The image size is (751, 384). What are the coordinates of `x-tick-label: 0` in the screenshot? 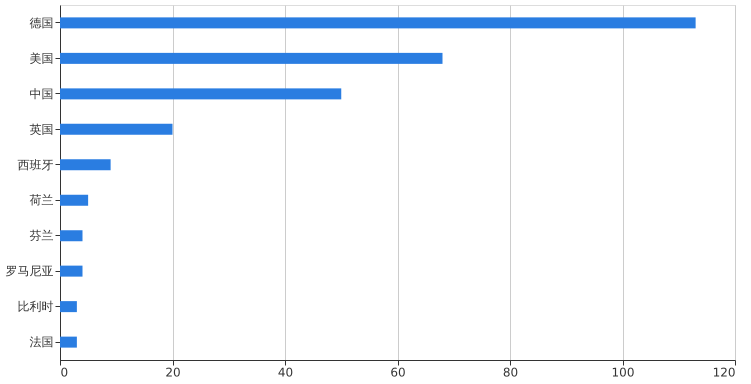 It's located at (64, 373).